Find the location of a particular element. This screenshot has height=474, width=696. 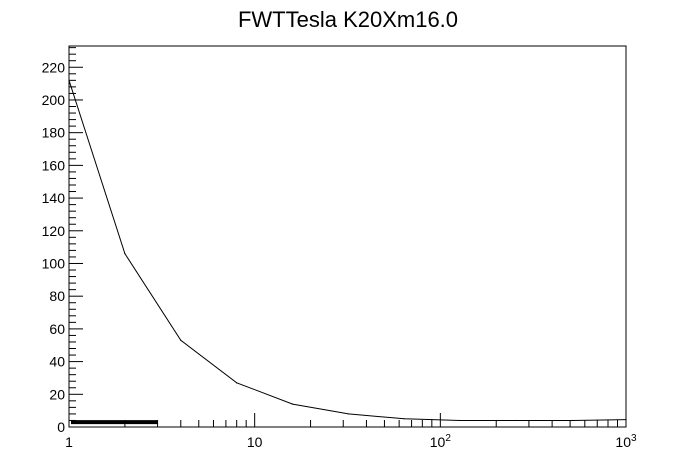

y-tick-label: 140 is located at coordinates (54, 198).